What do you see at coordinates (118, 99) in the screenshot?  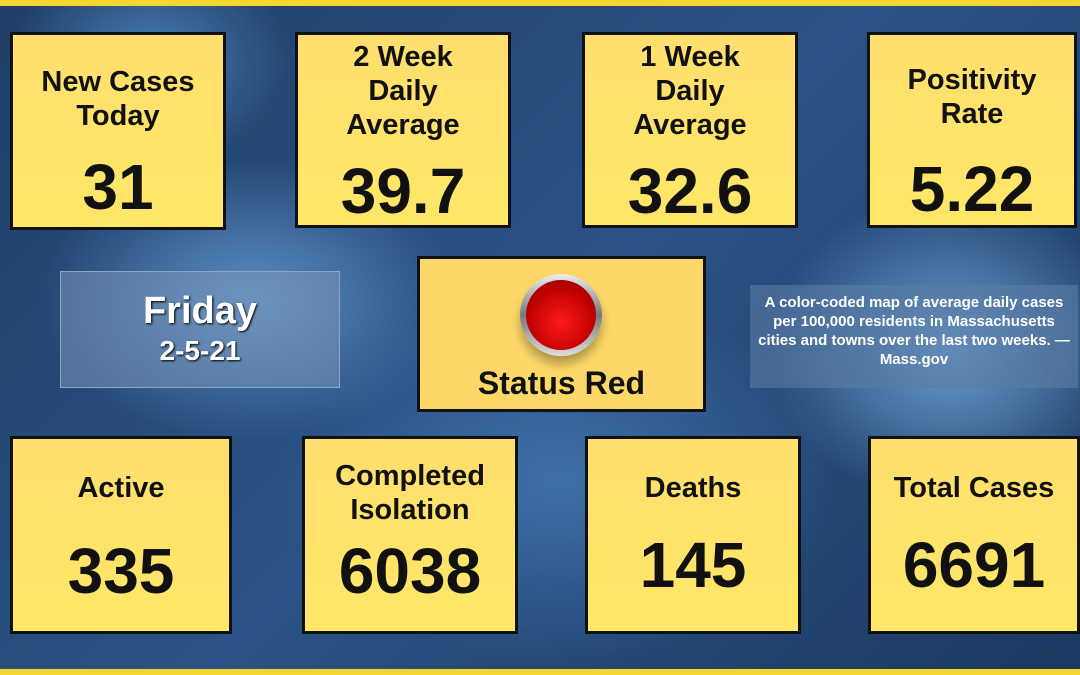 I see `stat-label: New Cases Today` at bounding box center [118, 99].